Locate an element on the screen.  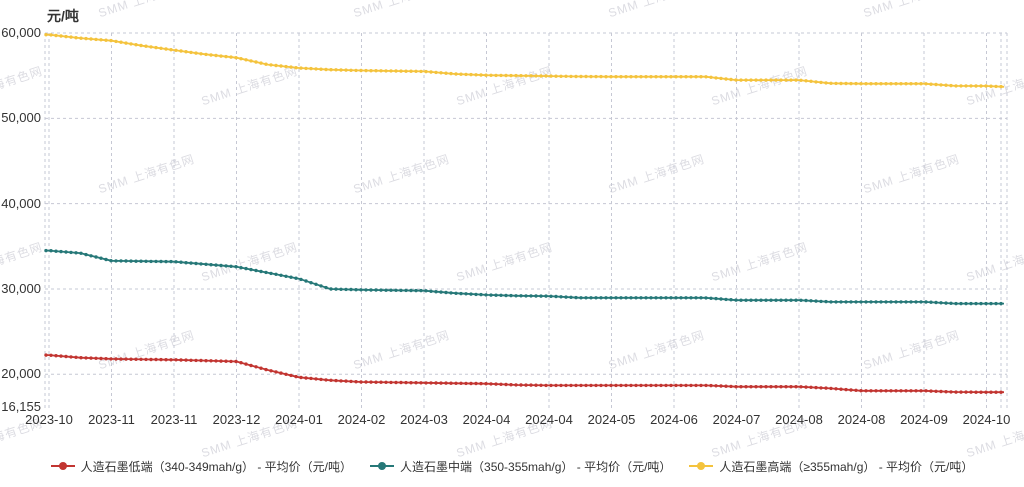
legend-label: 人造石墨中端（350-355mah/g） - 平均价（元/吨） is located at coordinates (536, 466).